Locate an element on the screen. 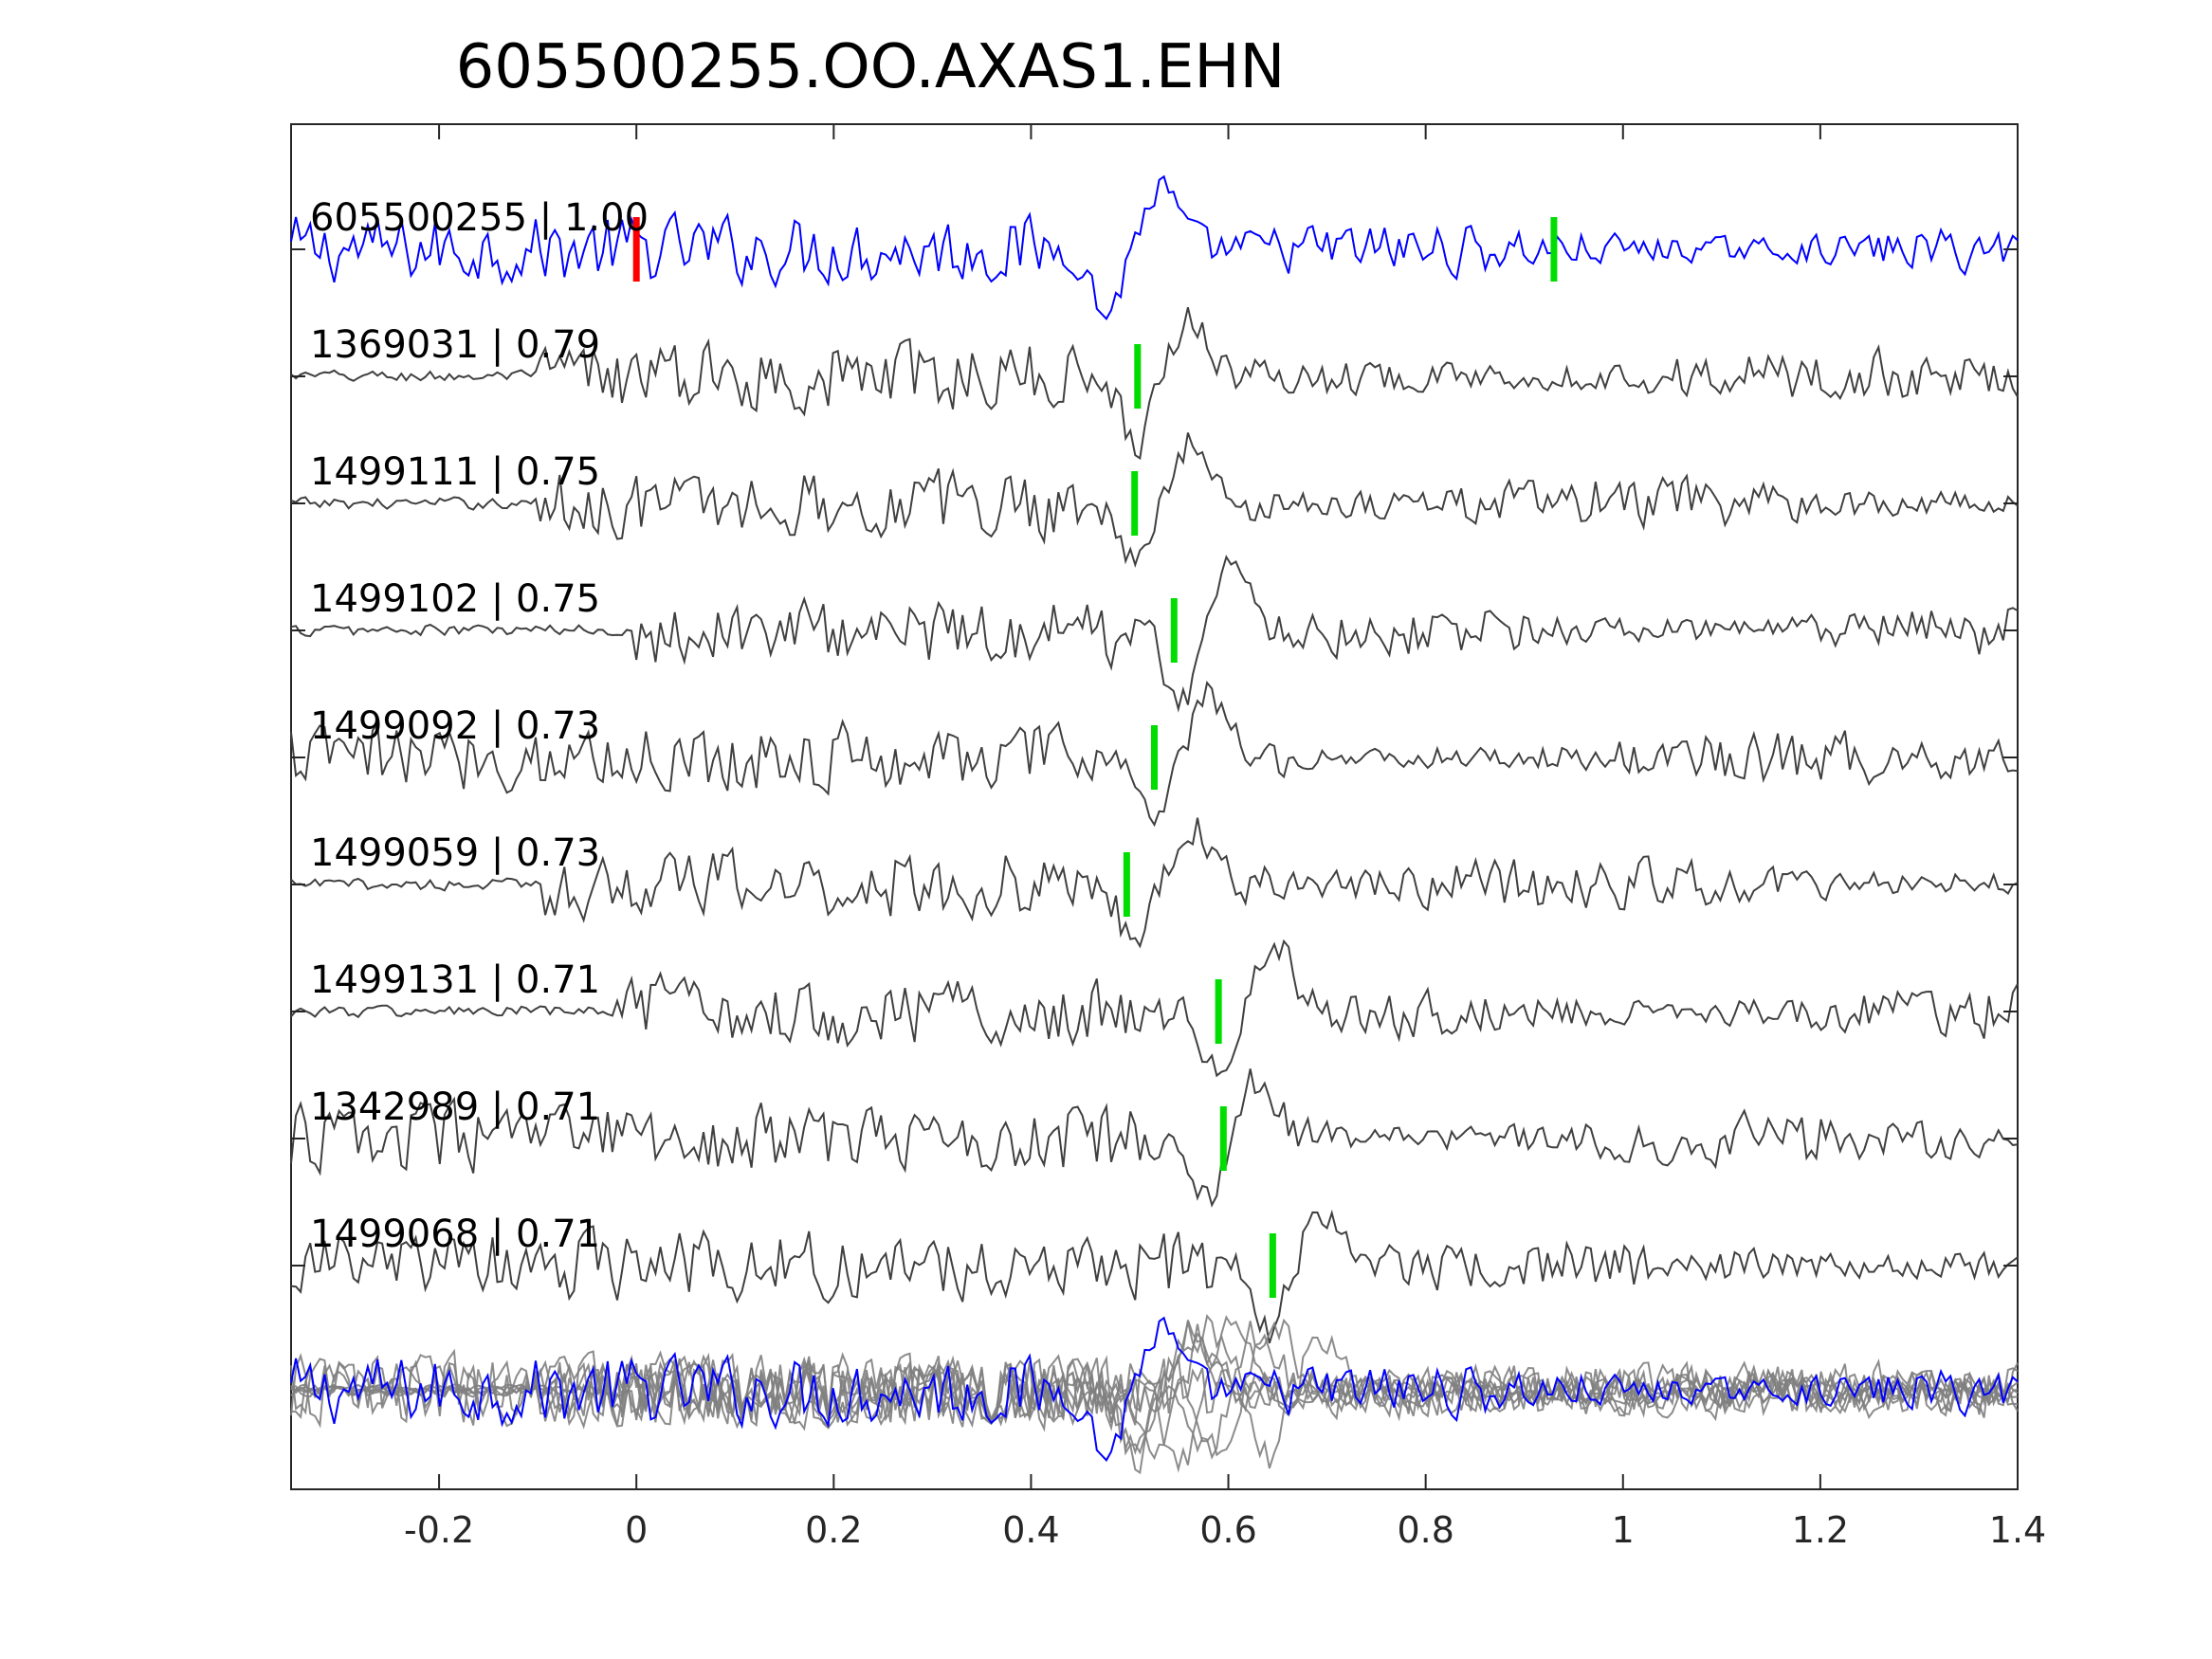  trace-label-1342989: 1342989 | 0.71 is located at coordinates (455, 1107).